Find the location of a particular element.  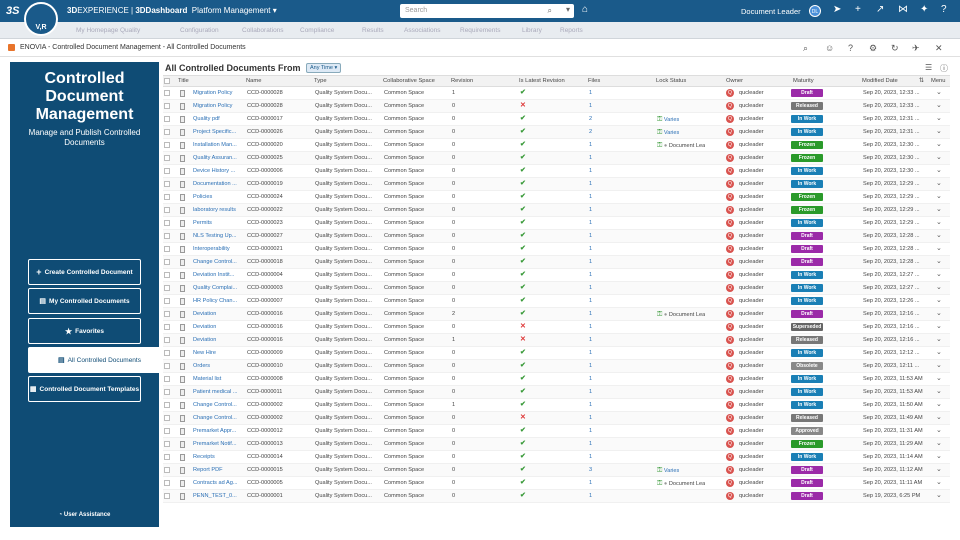

select-all-checkbox is located at coordinates (167, 81).